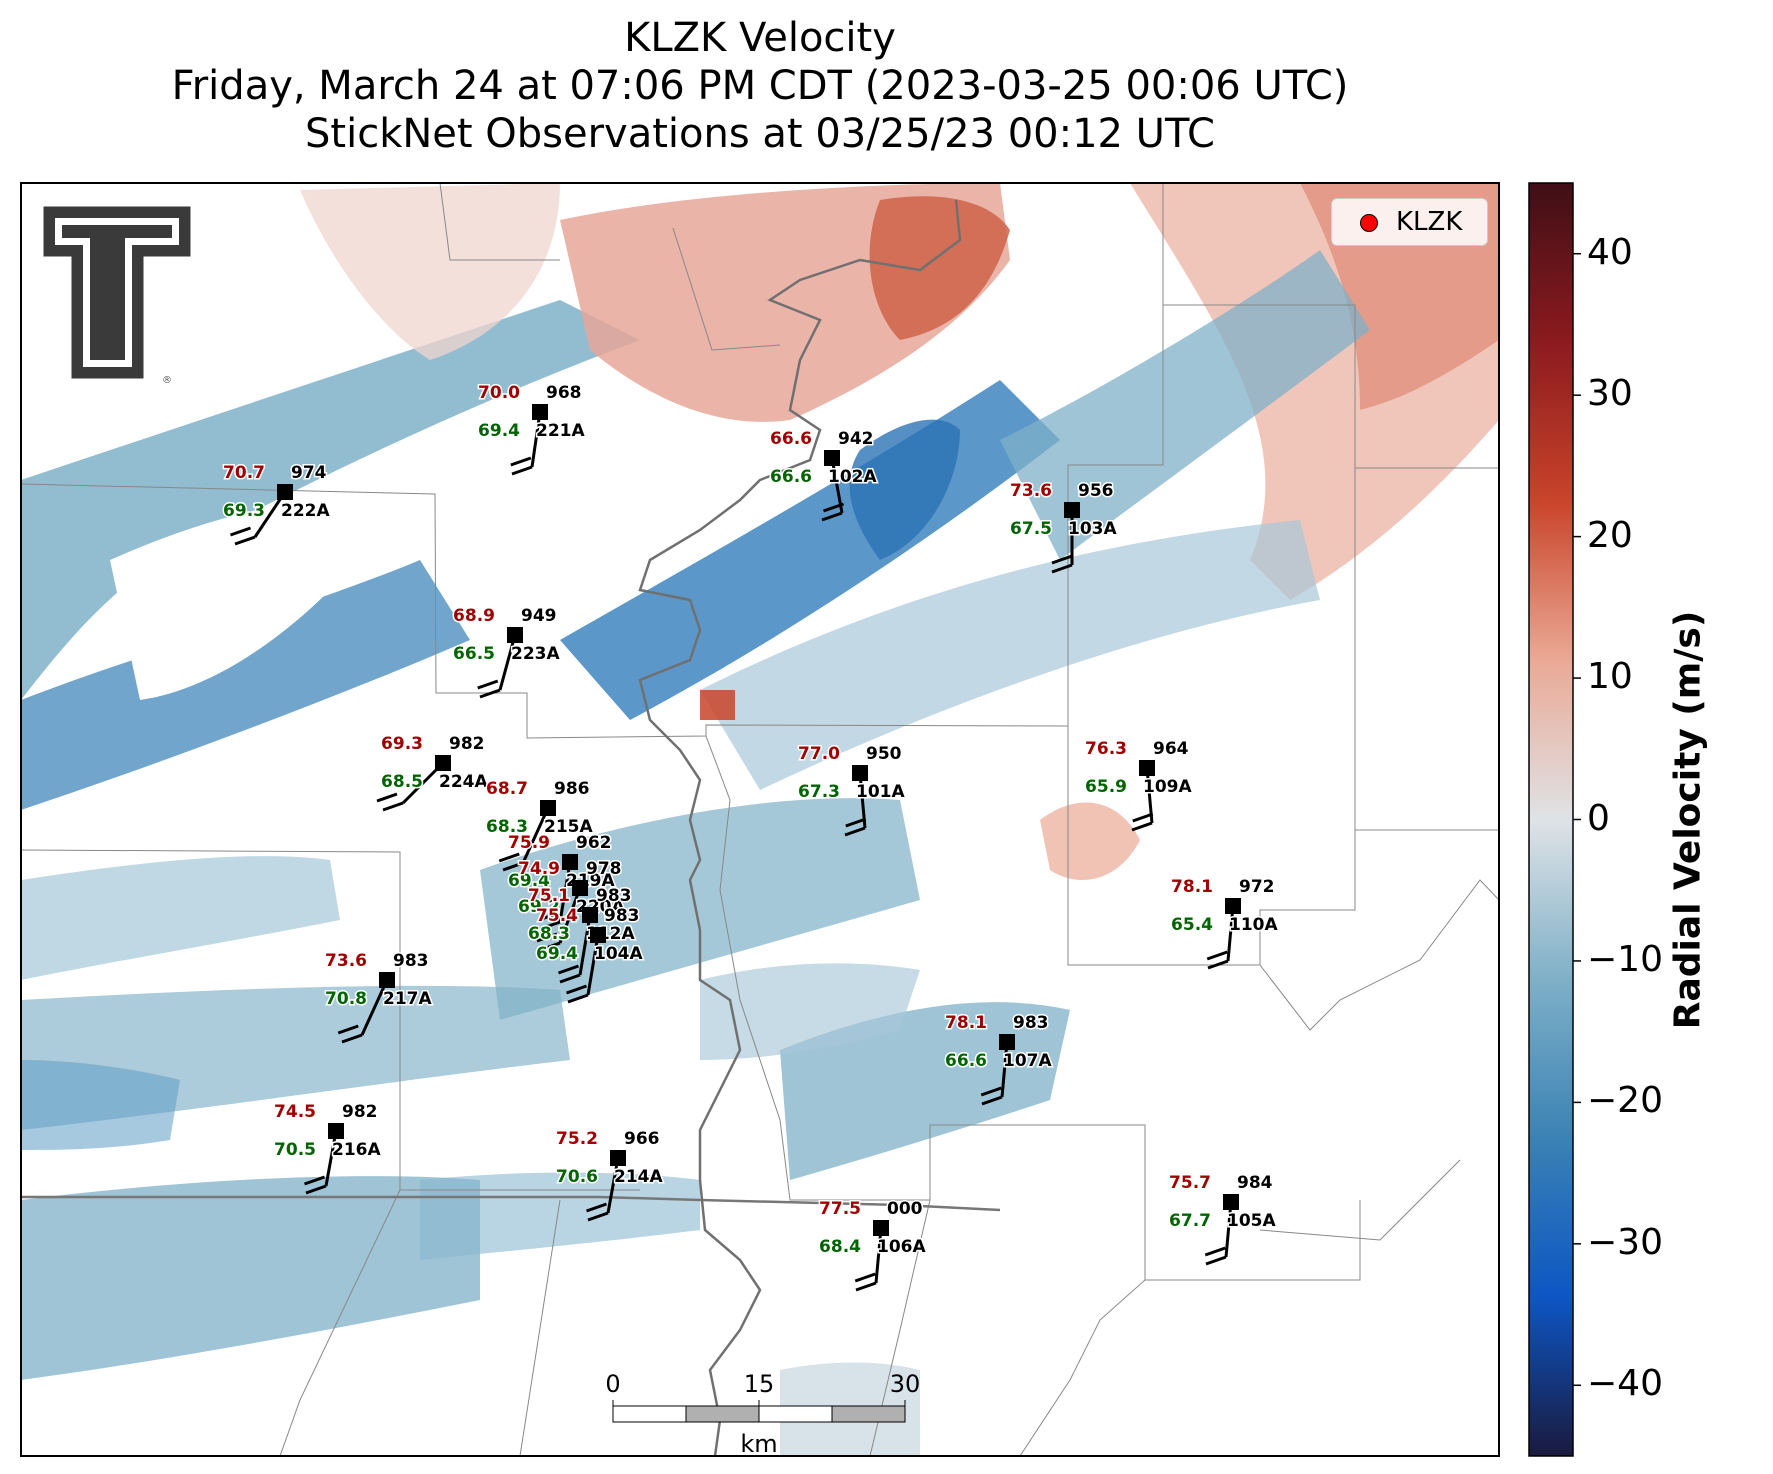 Image resolution: width=1773 pixels, height=1474 pixels. Describe the element at coordinates (604, 869) in the screenshot. I see `station-pressure: 978` at that location.